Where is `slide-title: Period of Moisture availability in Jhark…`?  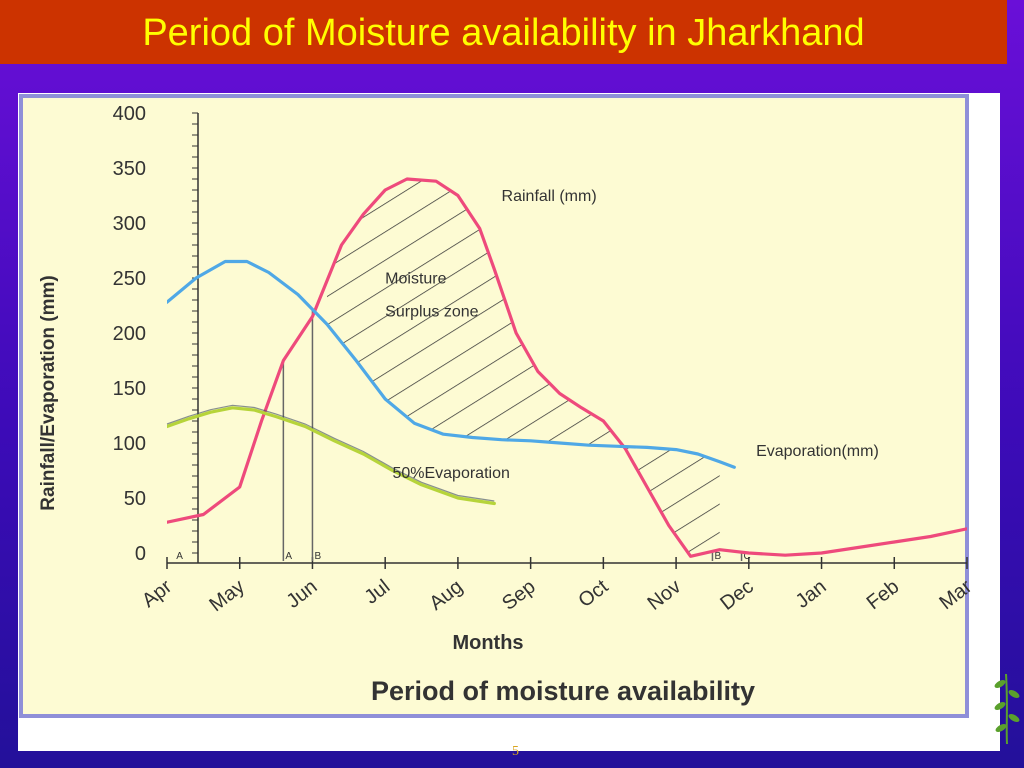
slide-title: Period of Moisture availability in Jhark… is located at coordinates (503, 33).